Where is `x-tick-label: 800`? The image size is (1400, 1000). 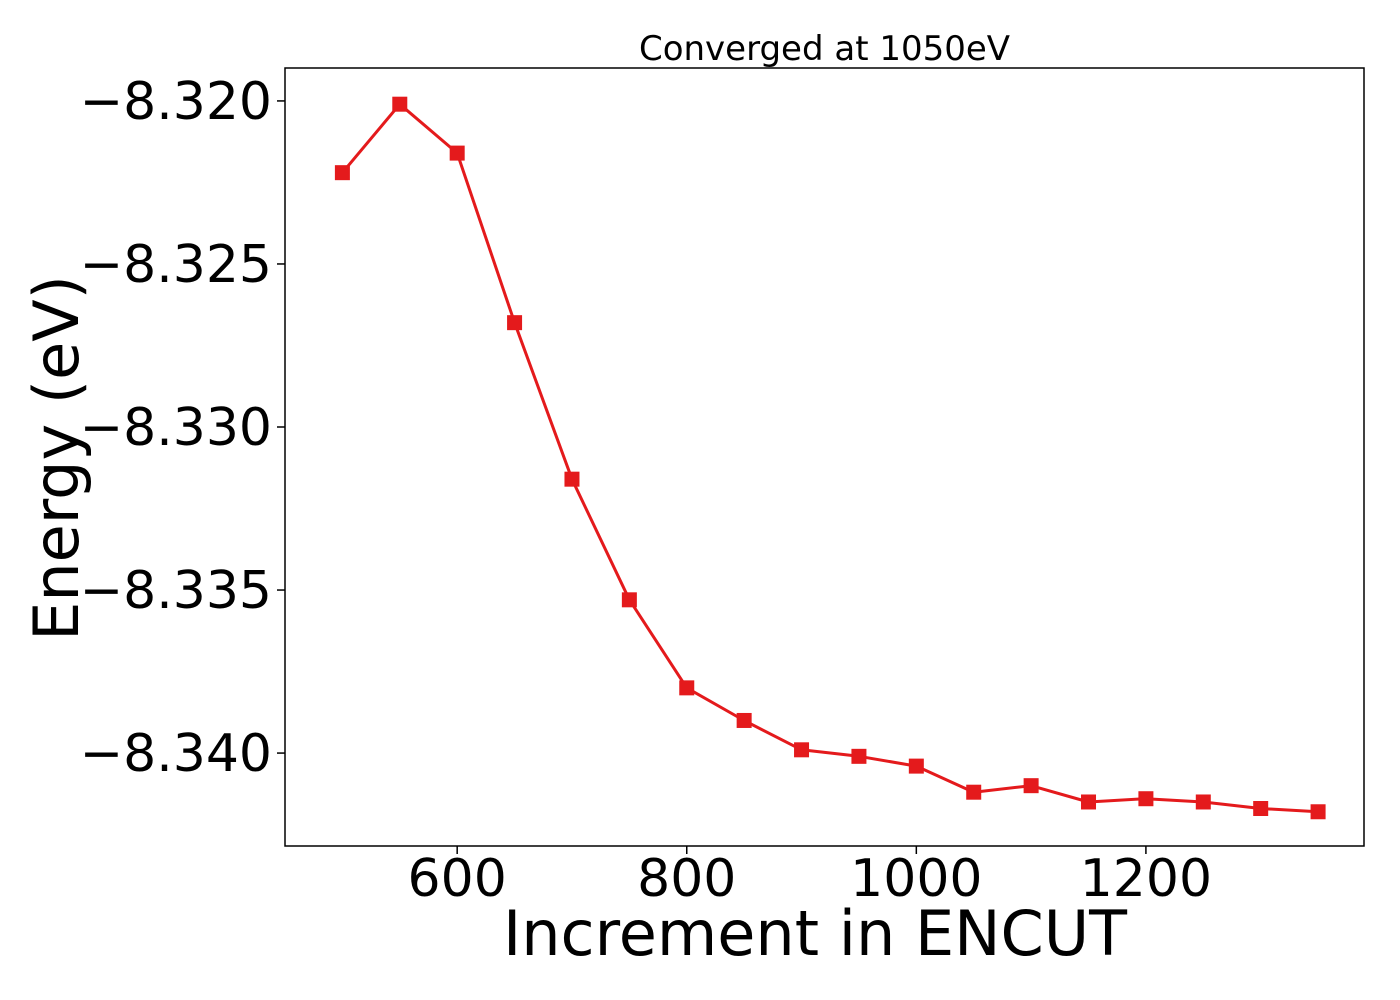
x-tick-label: 800 is located at coordinates (686, 879).